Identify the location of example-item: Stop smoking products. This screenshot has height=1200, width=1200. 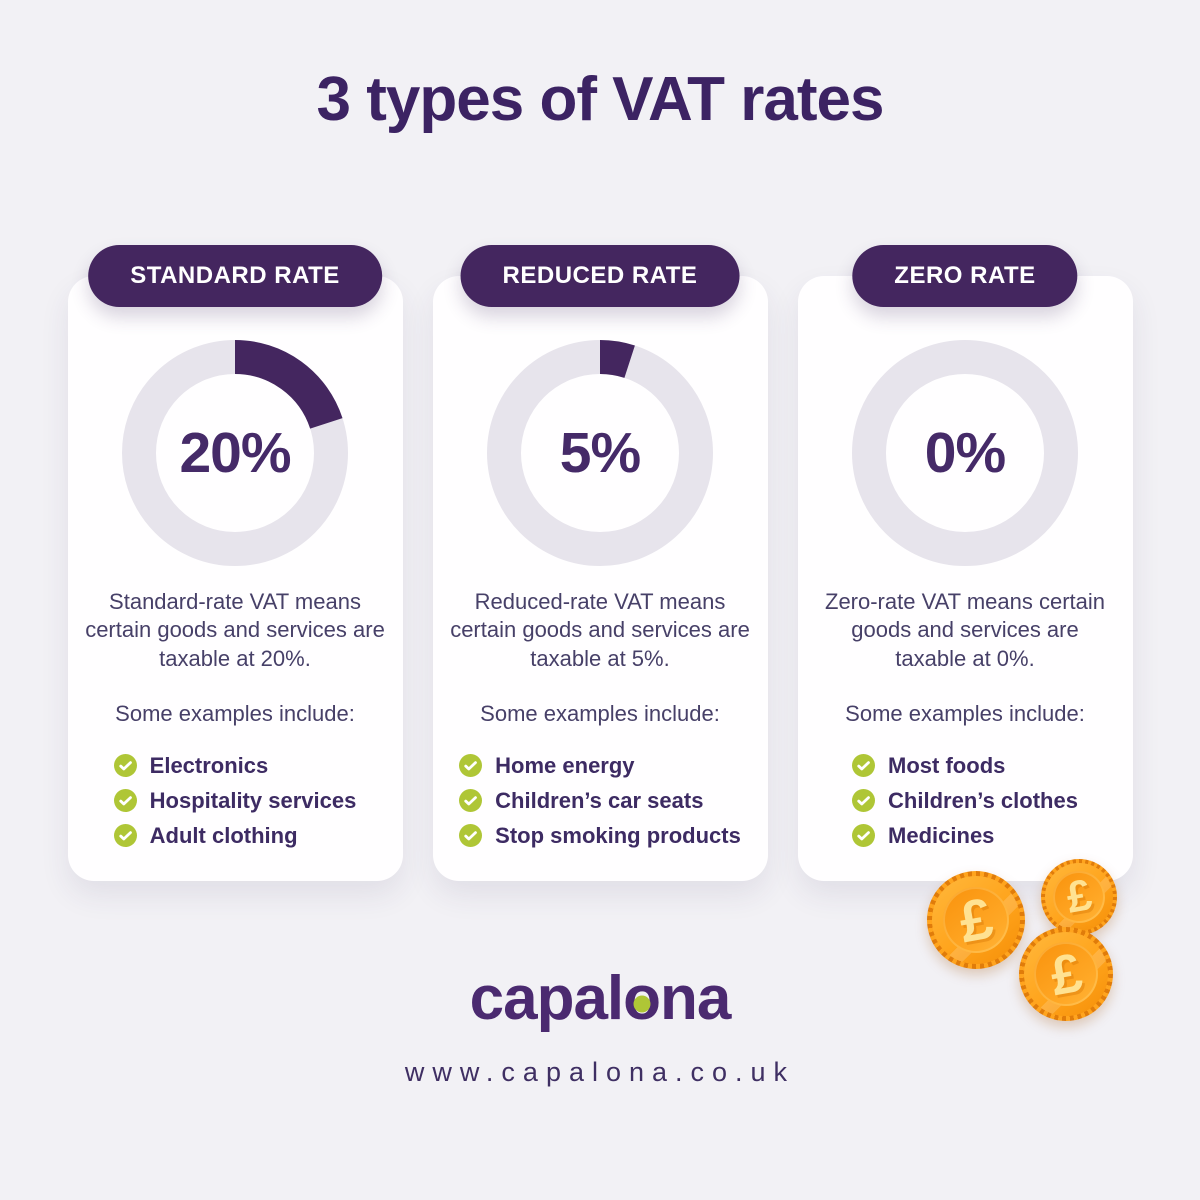
(600, 836).